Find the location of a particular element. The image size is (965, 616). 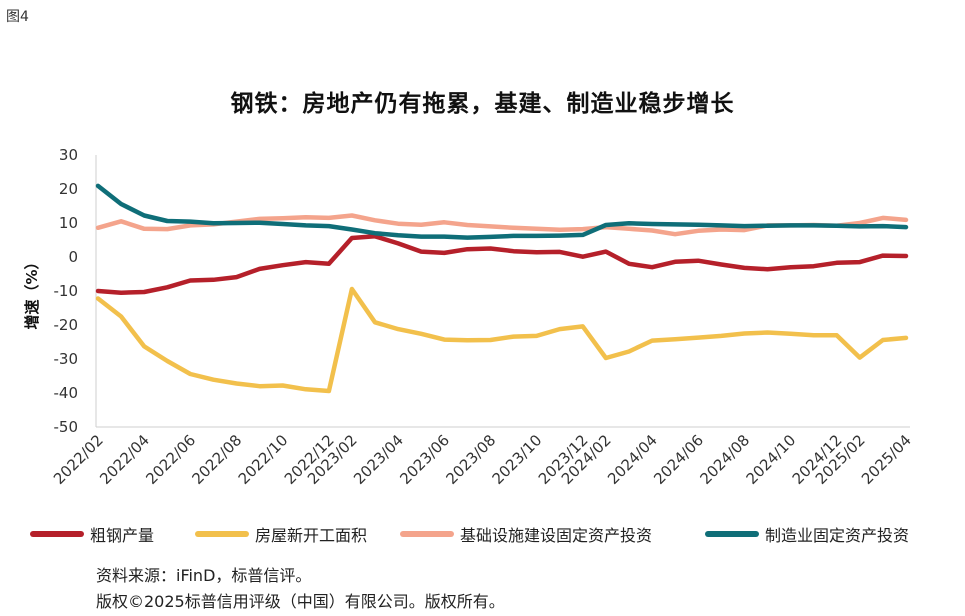

y-tick-label: 10 is located at coordinates (68, 223).